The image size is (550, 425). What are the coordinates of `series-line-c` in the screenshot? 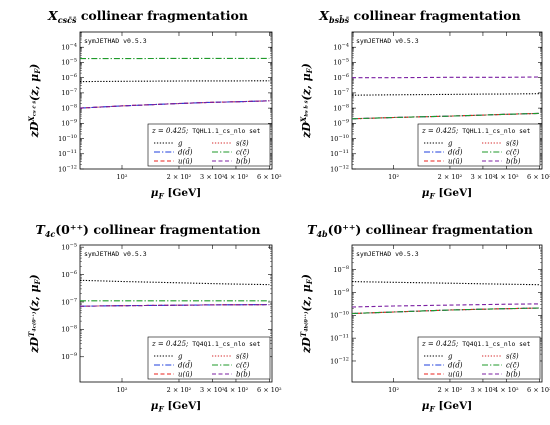 It's located at (446, 311).